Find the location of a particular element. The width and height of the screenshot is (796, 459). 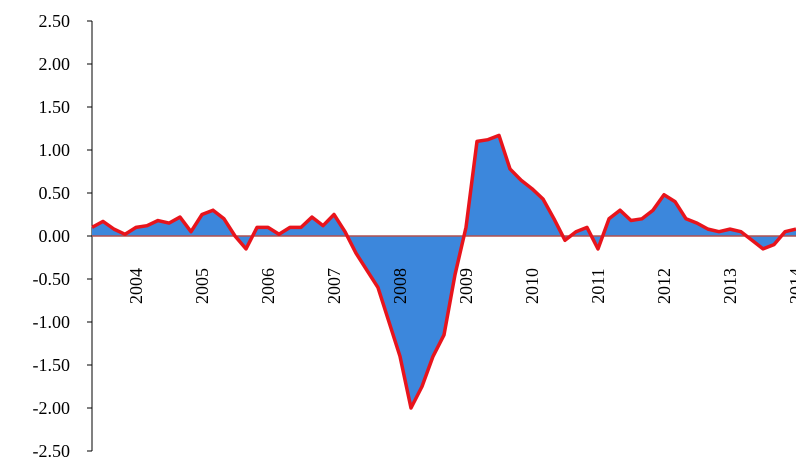

x-tick-label: 2012 is located at coordinates (664, 286).